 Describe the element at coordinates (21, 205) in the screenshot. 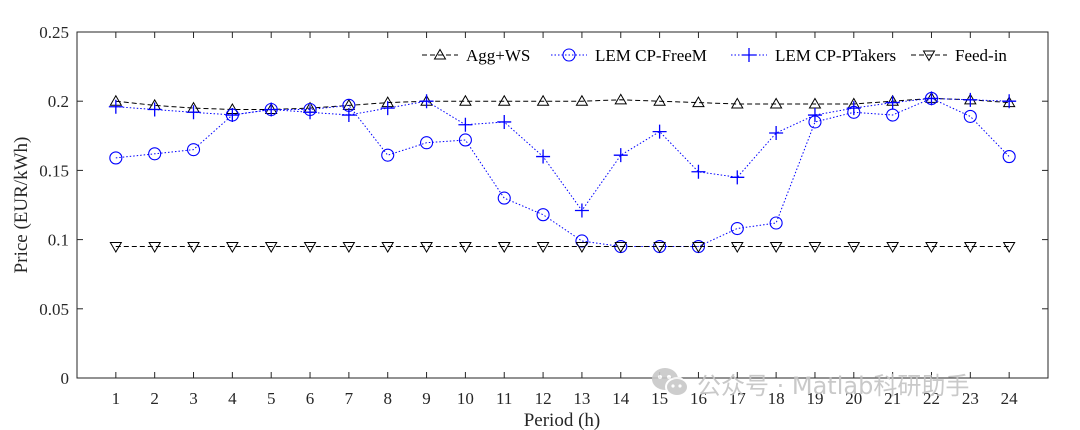

I see `y-axis-title: Price (EUR/kWh)` at that location.